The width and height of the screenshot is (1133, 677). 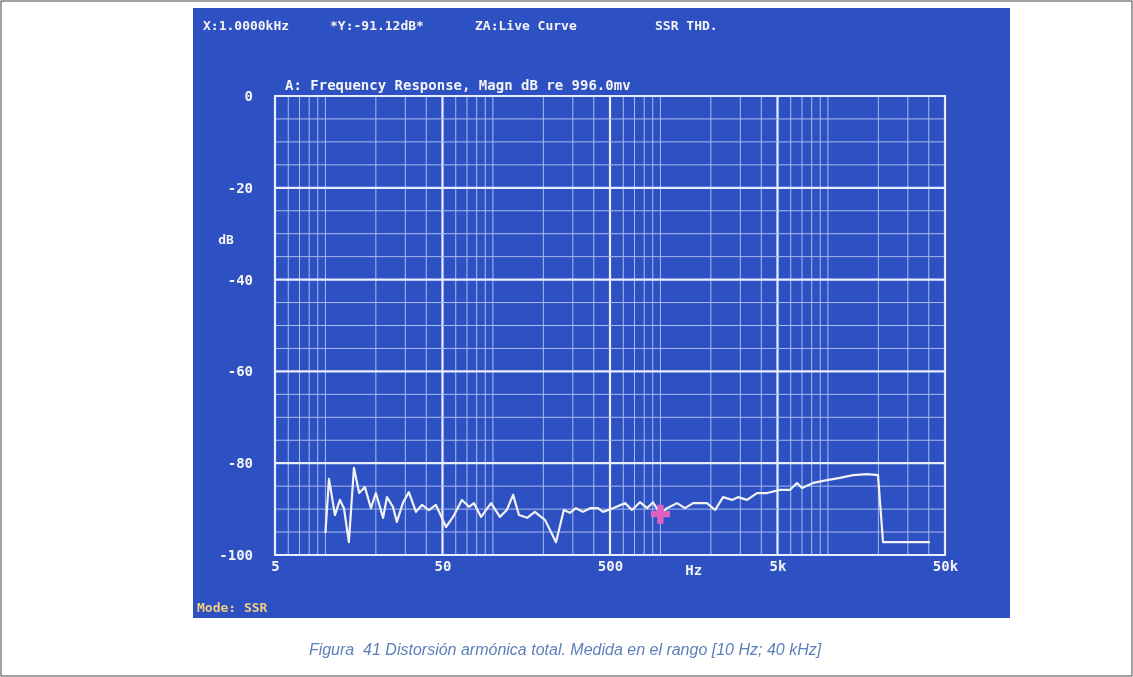 I want to click on y-tick-label: -60, so click(x=240, y=371).